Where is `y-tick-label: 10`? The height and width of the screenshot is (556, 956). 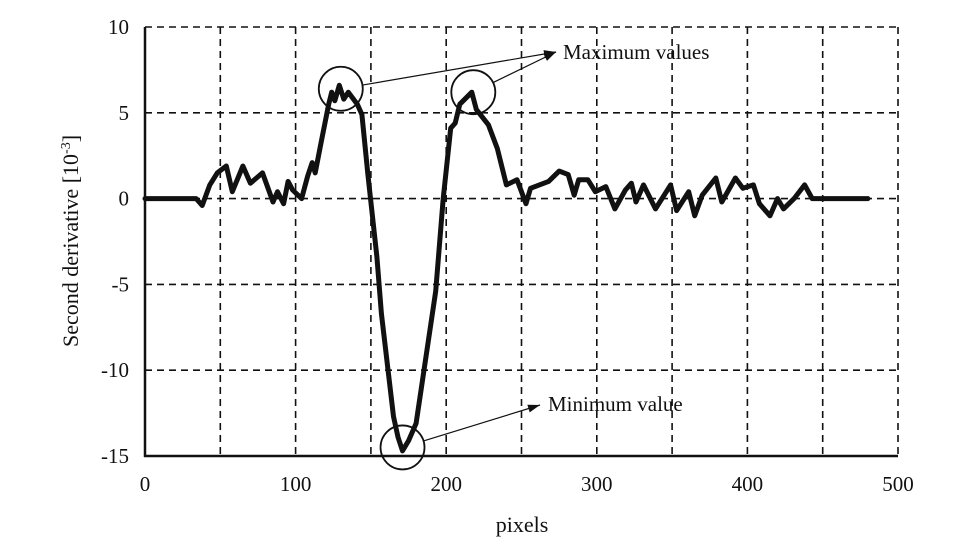
y-tick-label: 10 is located at coordinates (118, 27).